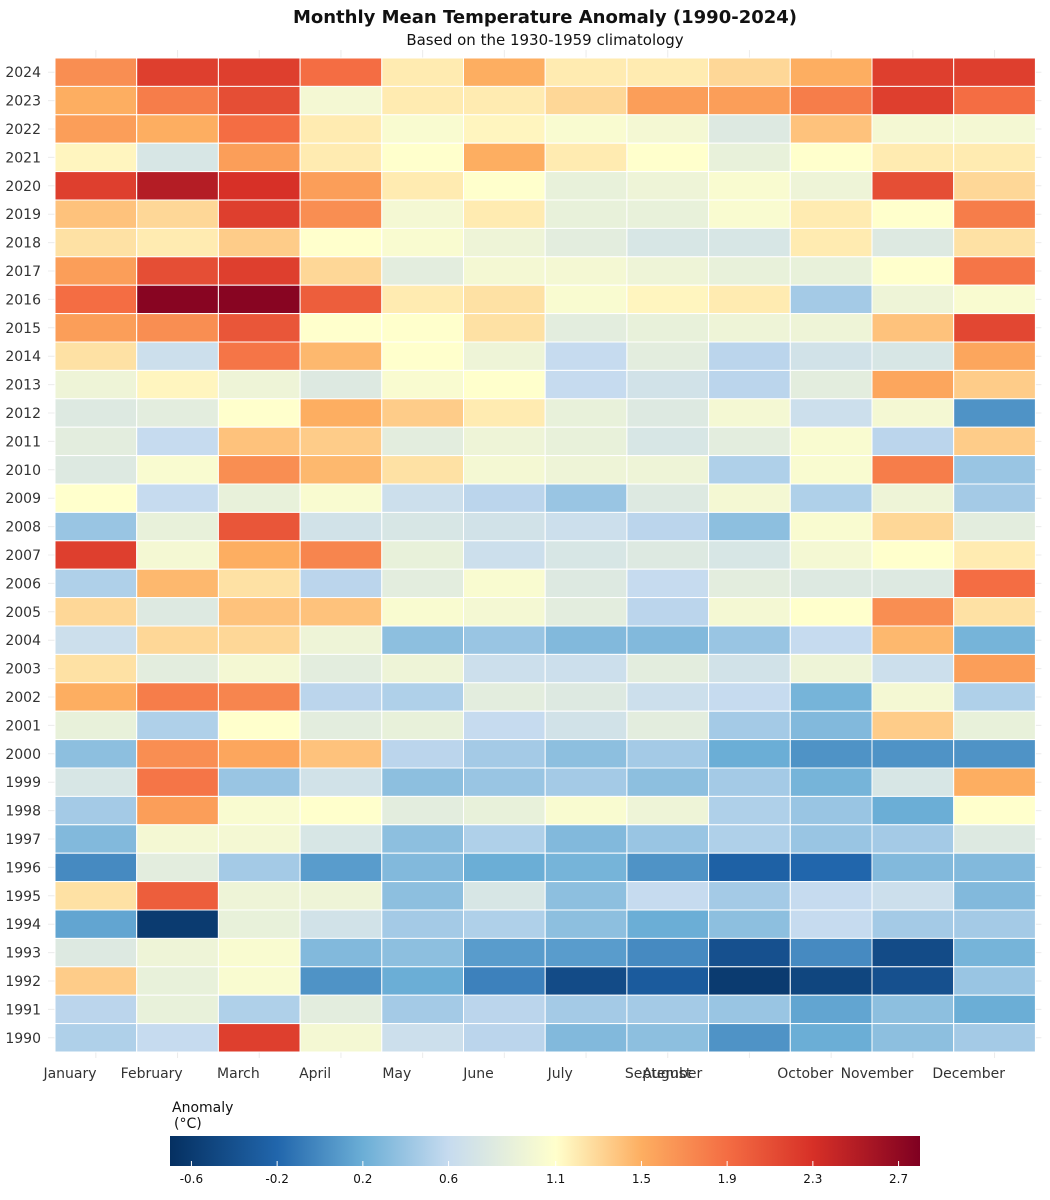 The height and width of the screenshot is (1200, 1050). What do you see at coordinates (448, 1179) in the screenshot?
I see `legend-tick-label: 0.6` at bounding box center [448, 1179].